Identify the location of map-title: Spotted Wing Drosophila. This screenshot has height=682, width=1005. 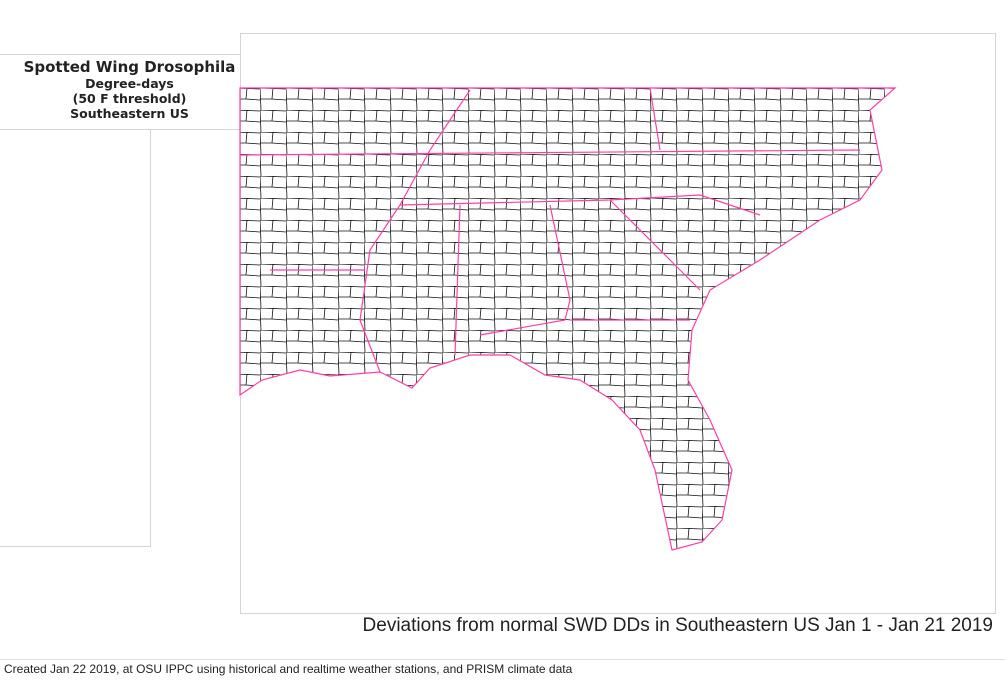
(129, 67).